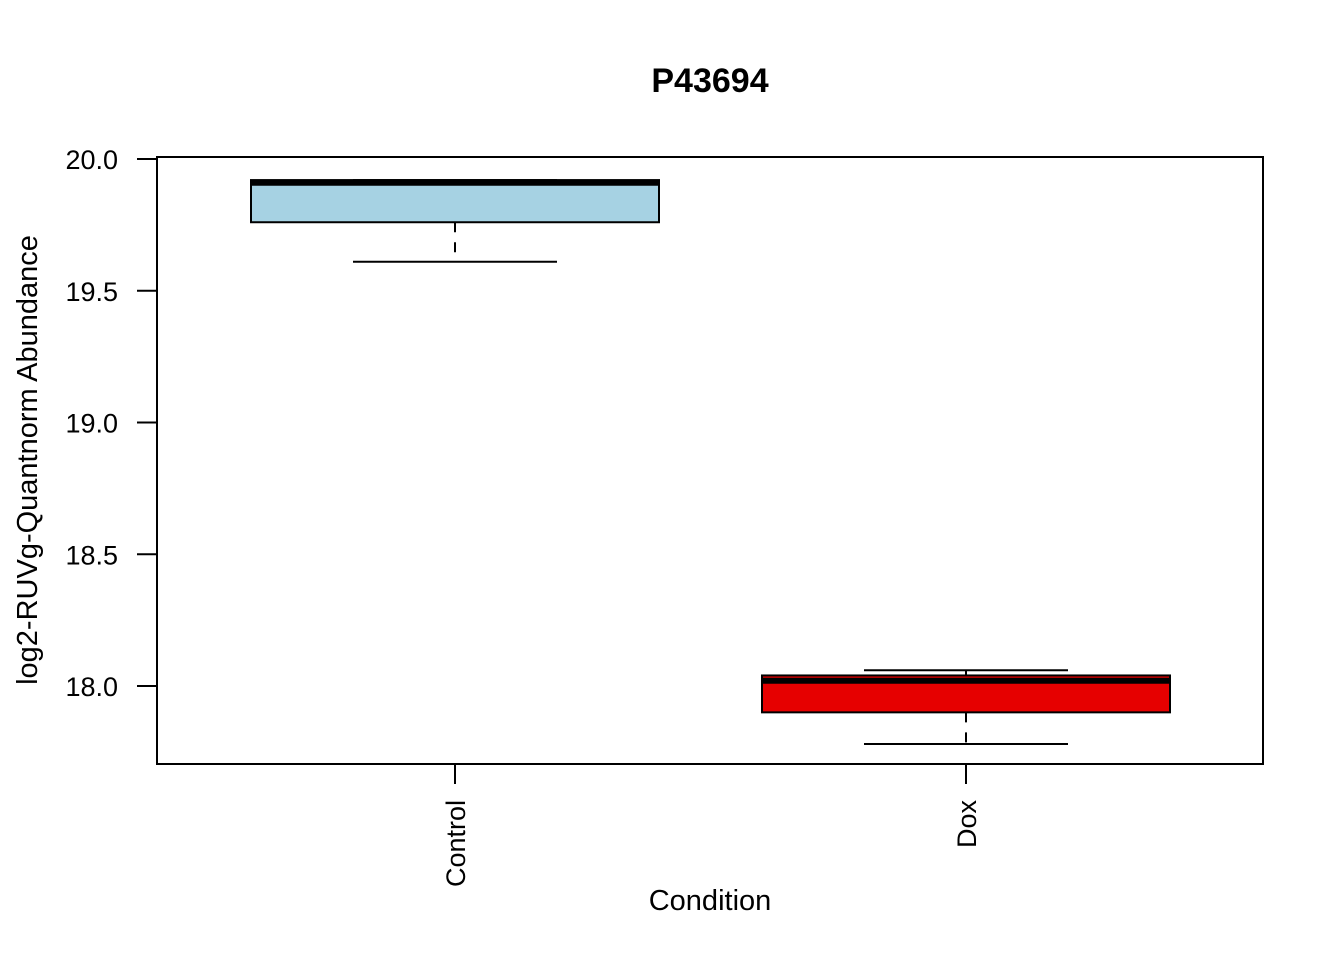 The width and height of the screenshot is (1344, 960). What do you see at coordinates (967, 824) in the screenshot?
I see `x-tick-label: Dox` at bounding box center [967, 824].